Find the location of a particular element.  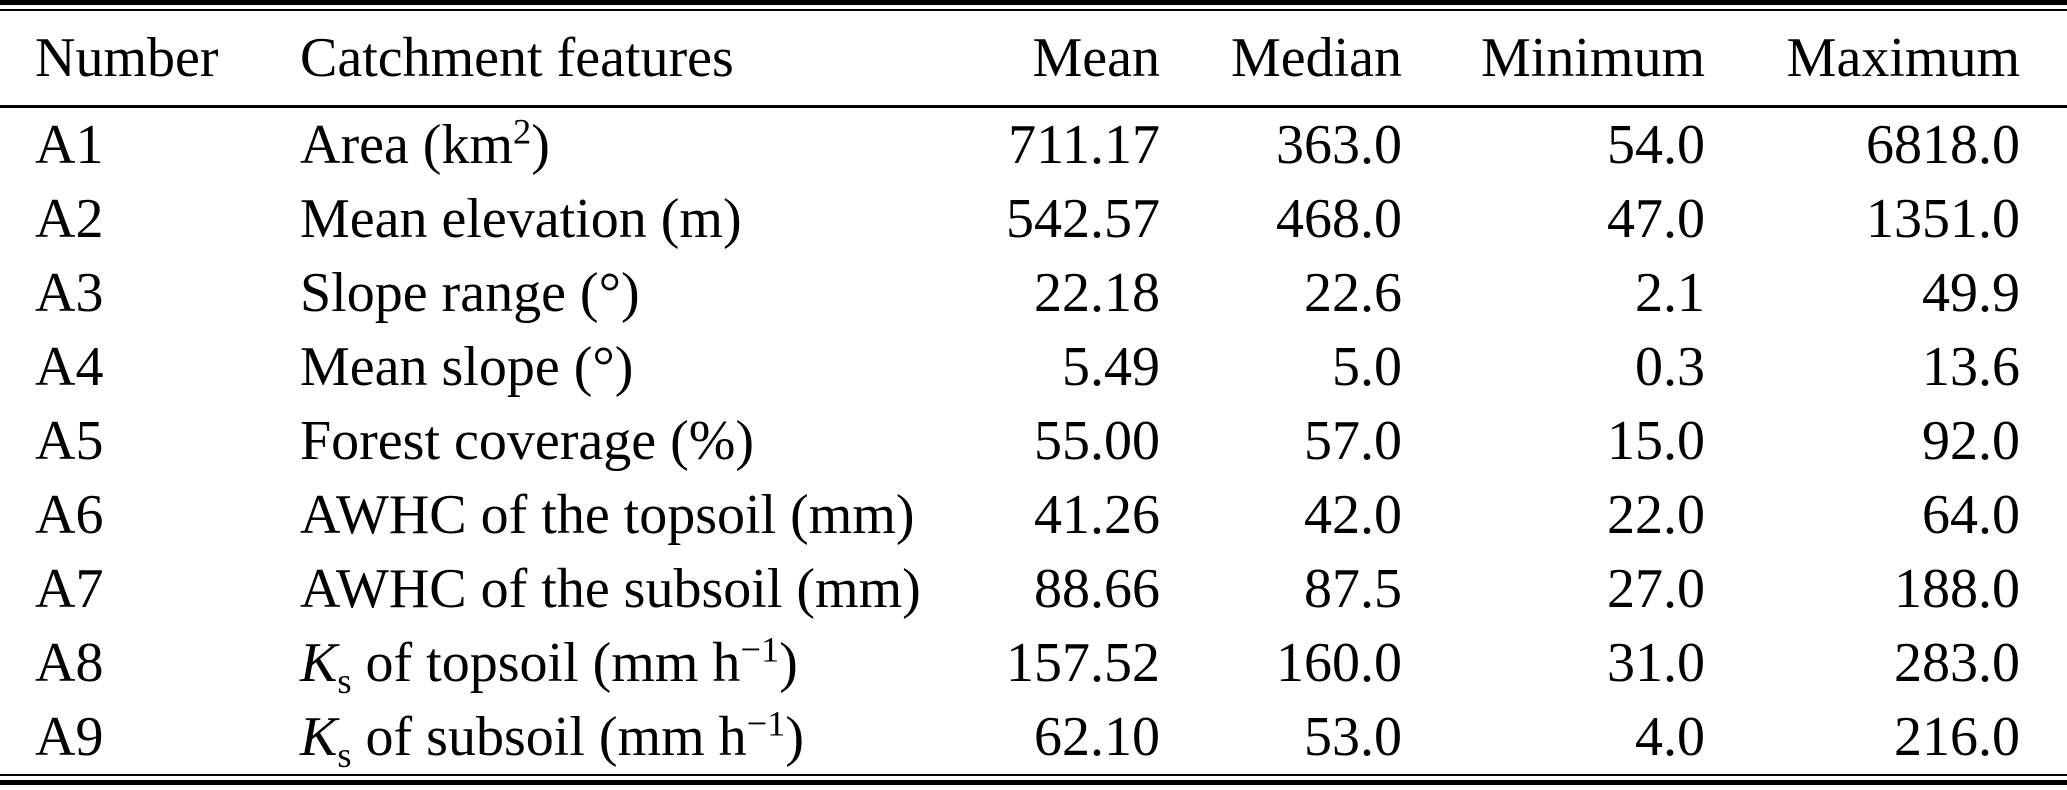

feature-text-part: Forest coverage (%) is located at coordinates (527, 441).